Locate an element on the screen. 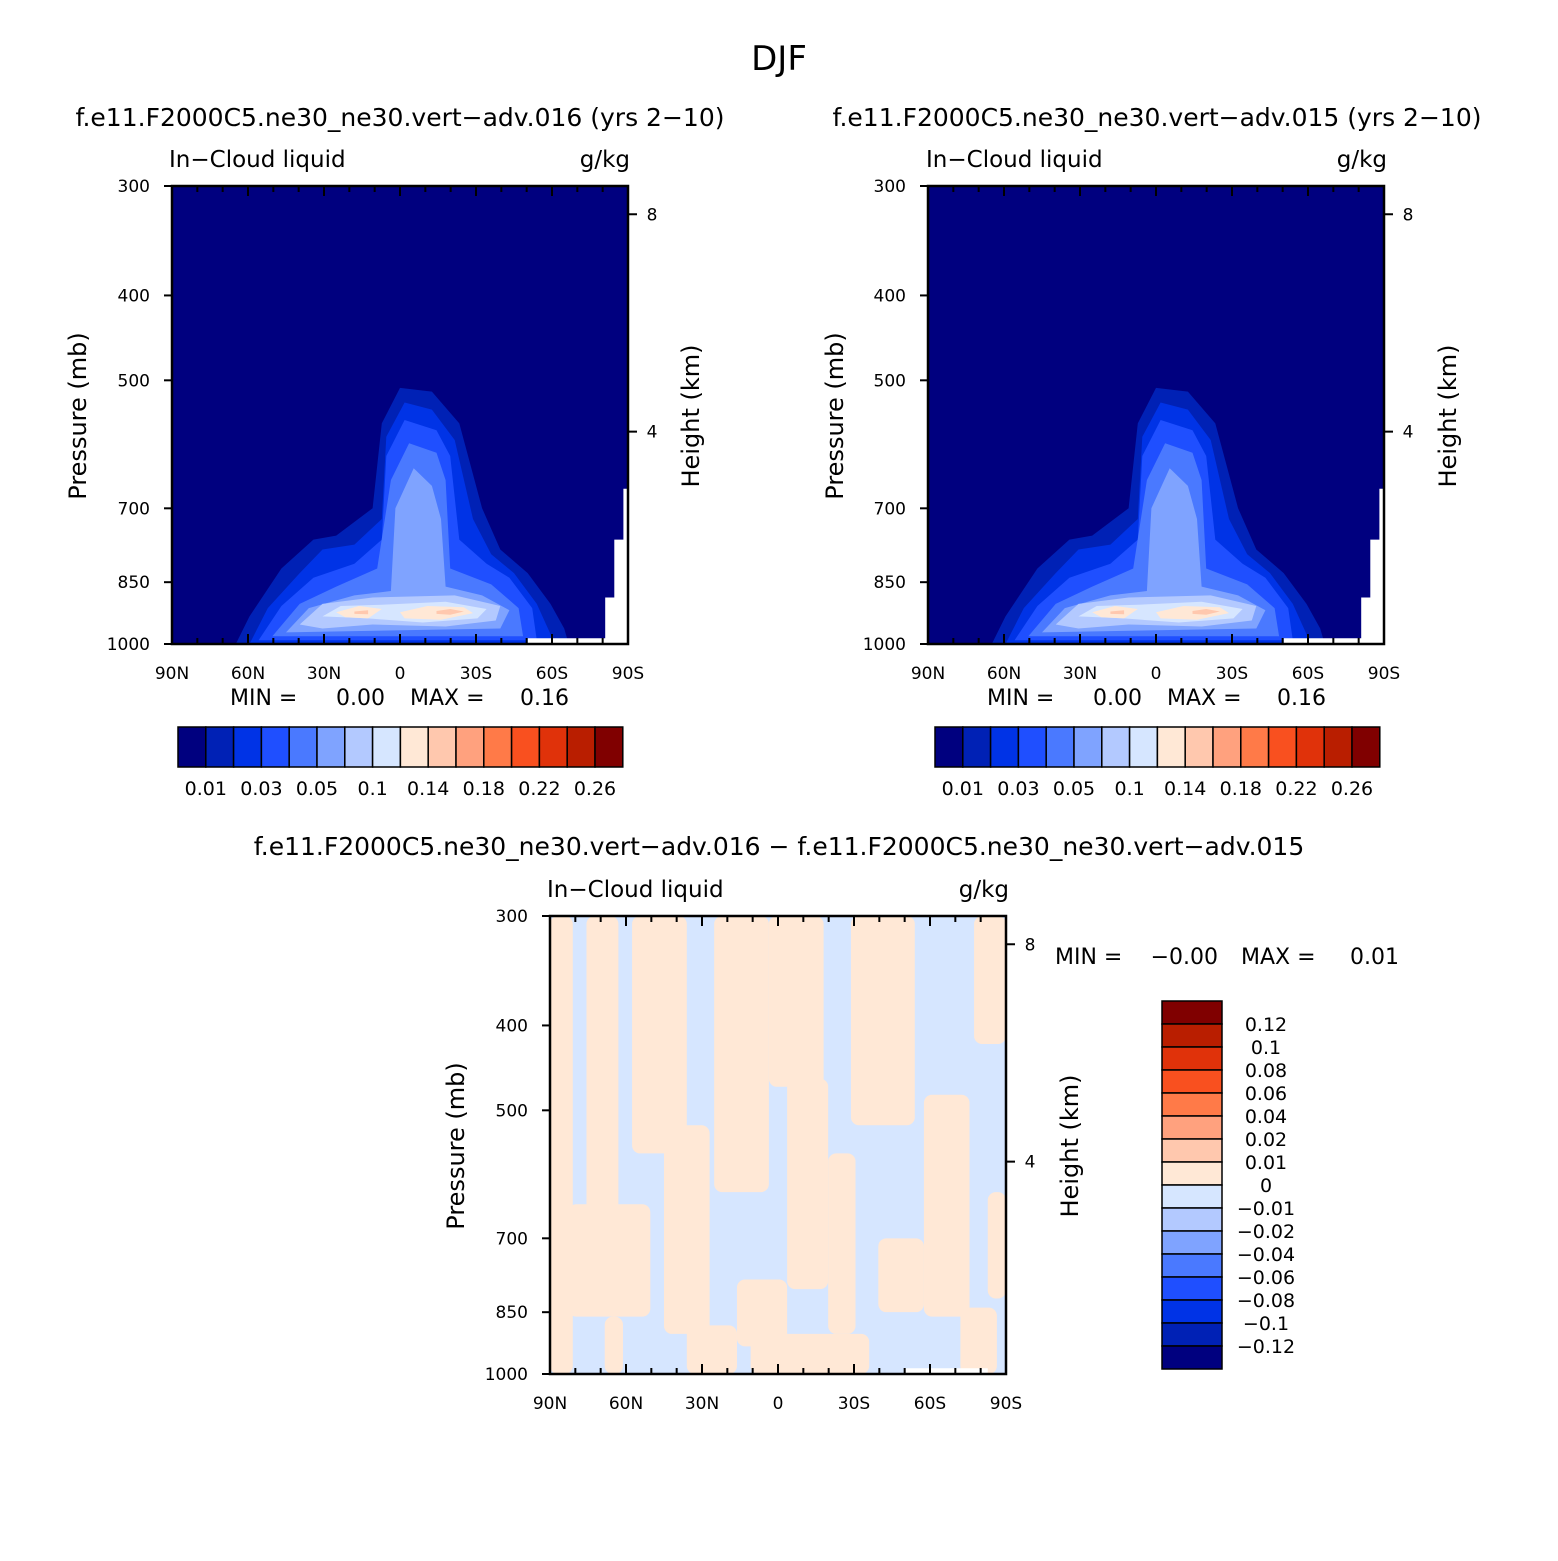  panel-3-colorbar-label: −0.1 is located at coordinates (1266, 1324).